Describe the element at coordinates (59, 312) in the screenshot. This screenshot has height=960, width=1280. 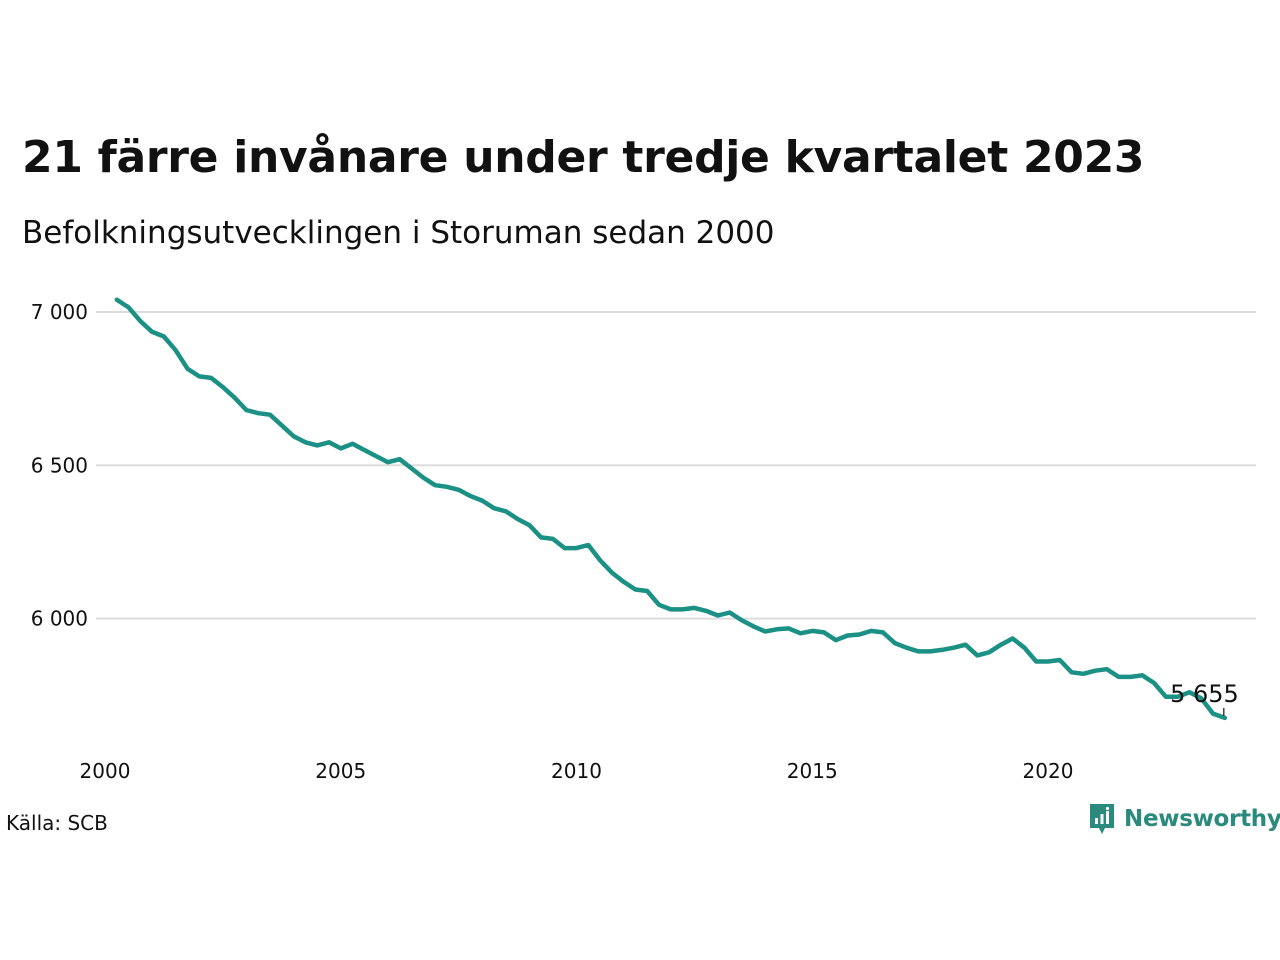
I see `y-tick-label: 7 000` at that location.